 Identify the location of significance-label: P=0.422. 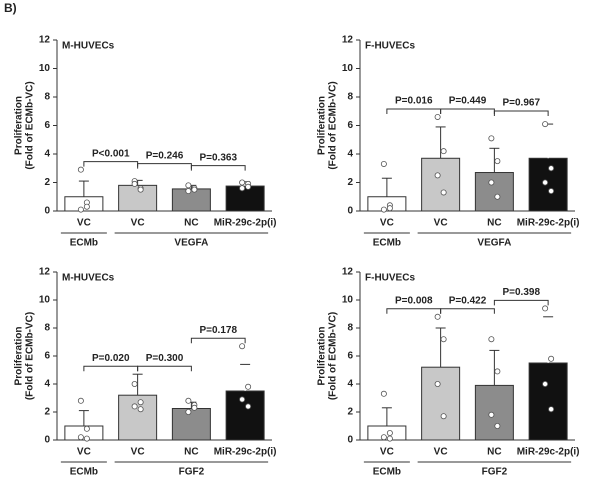
(468, 300).